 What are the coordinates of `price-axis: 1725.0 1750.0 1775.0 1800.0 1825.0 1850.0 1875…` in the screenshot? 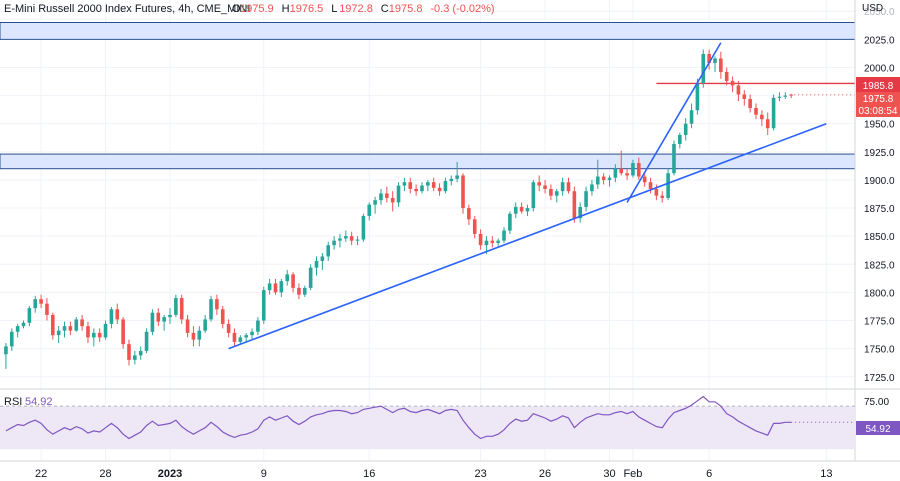 It's located at (879, 195).